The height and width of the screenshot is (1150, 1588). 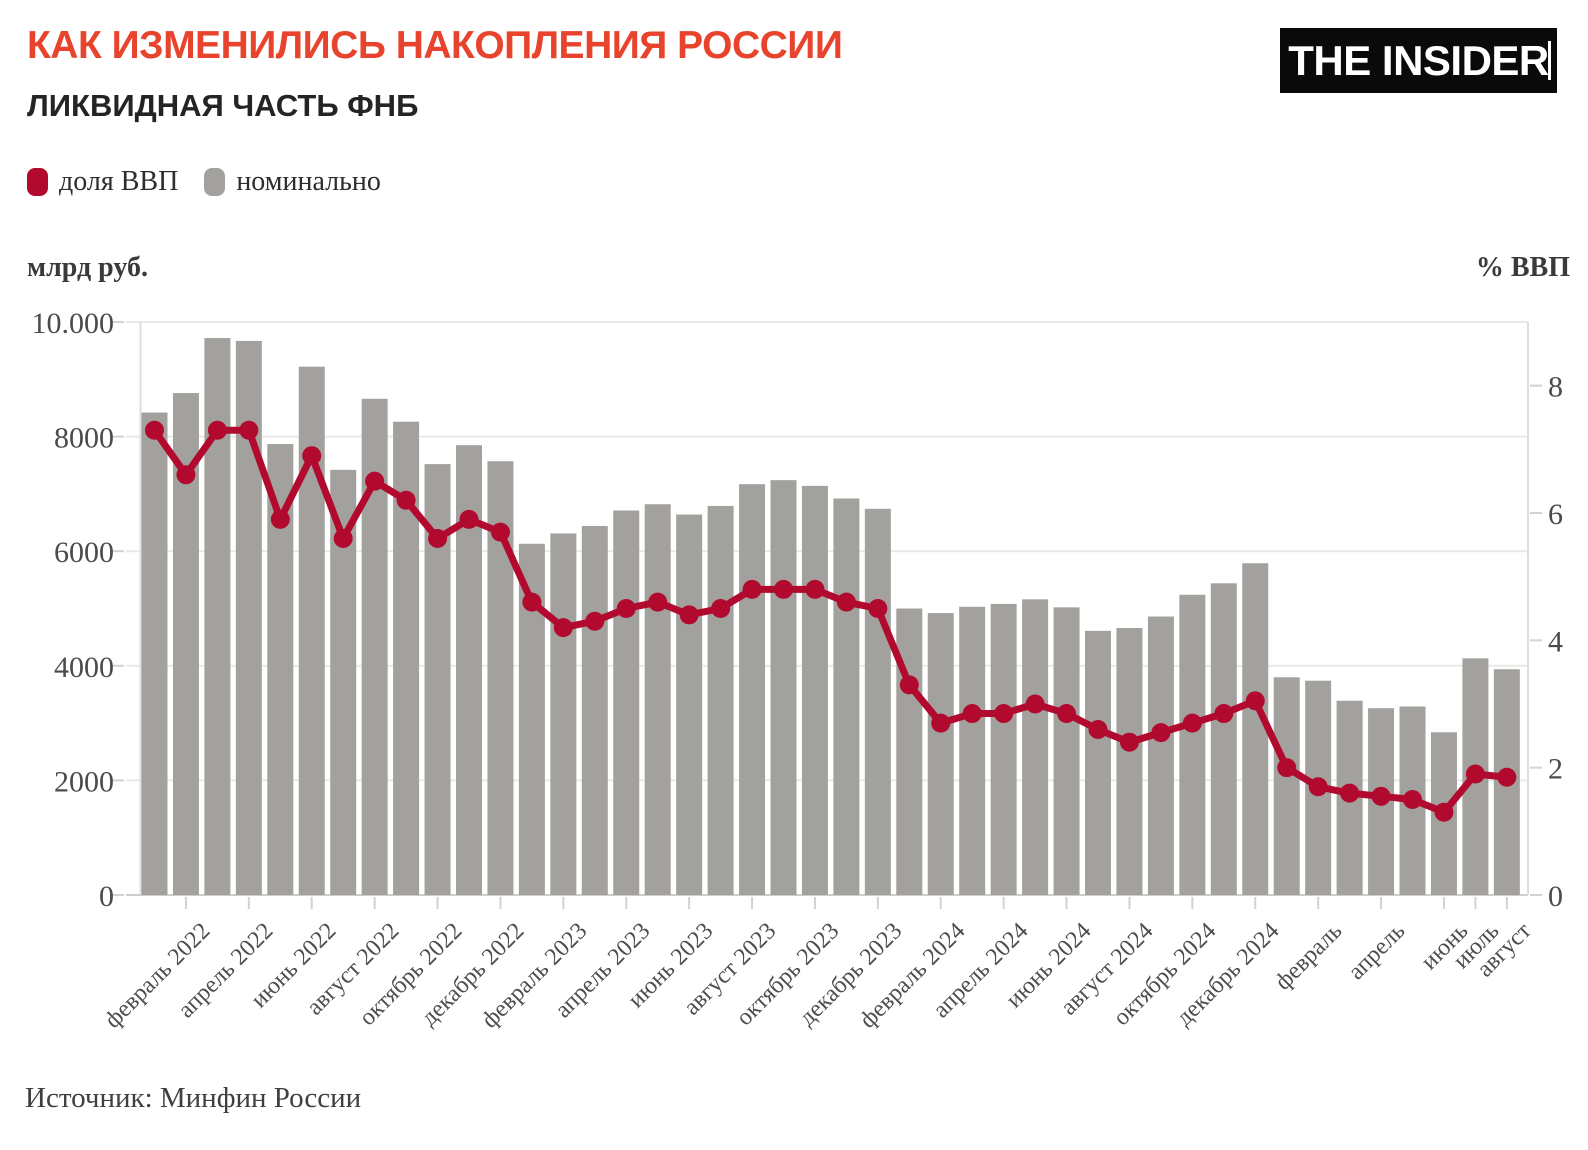 I want to click on left-axis-tick-10000: 10.000, so click(x=73, y=323).